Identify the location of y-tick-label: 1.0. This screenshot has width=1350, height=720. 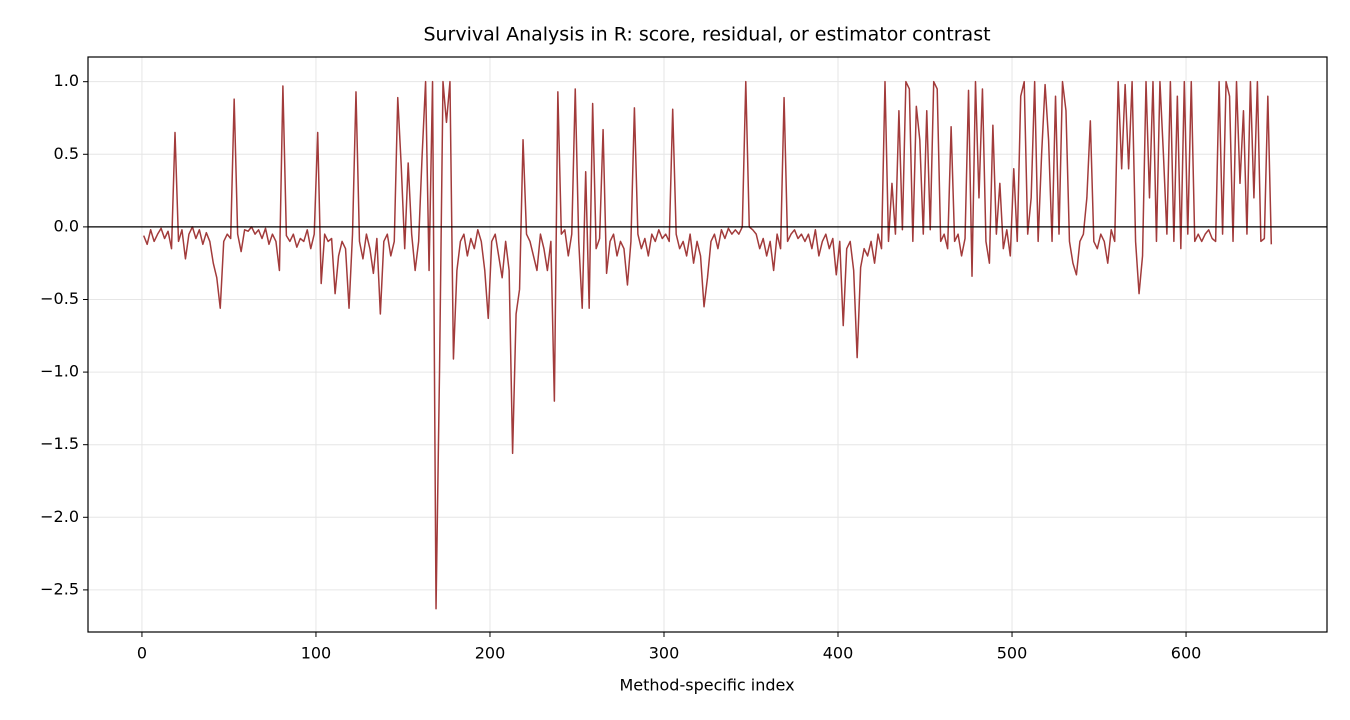
(66, 80).